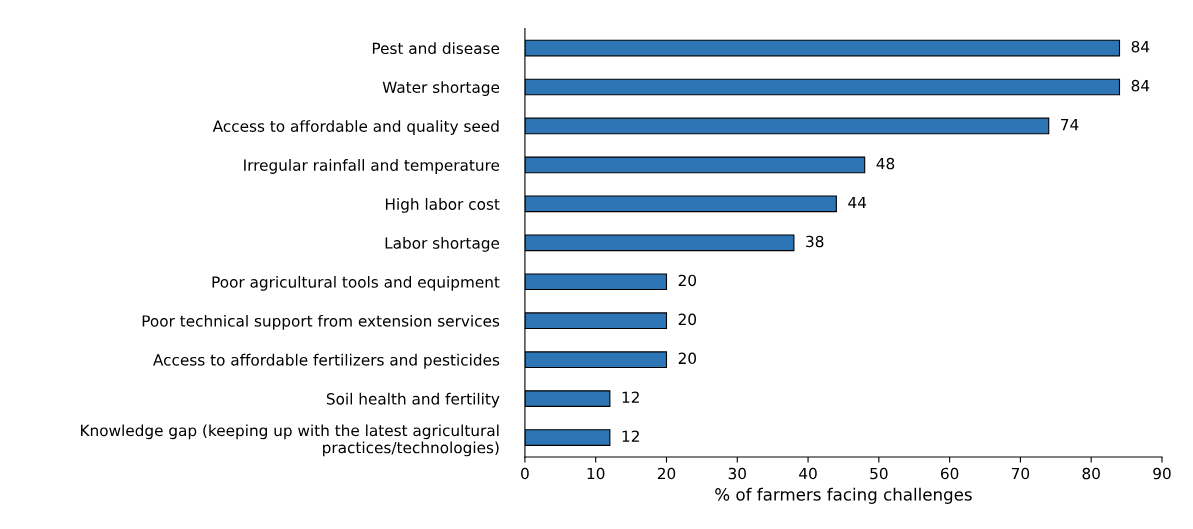  I want to click on y-tick-label: Irregular rainfall and temperature, so click(372, 166).